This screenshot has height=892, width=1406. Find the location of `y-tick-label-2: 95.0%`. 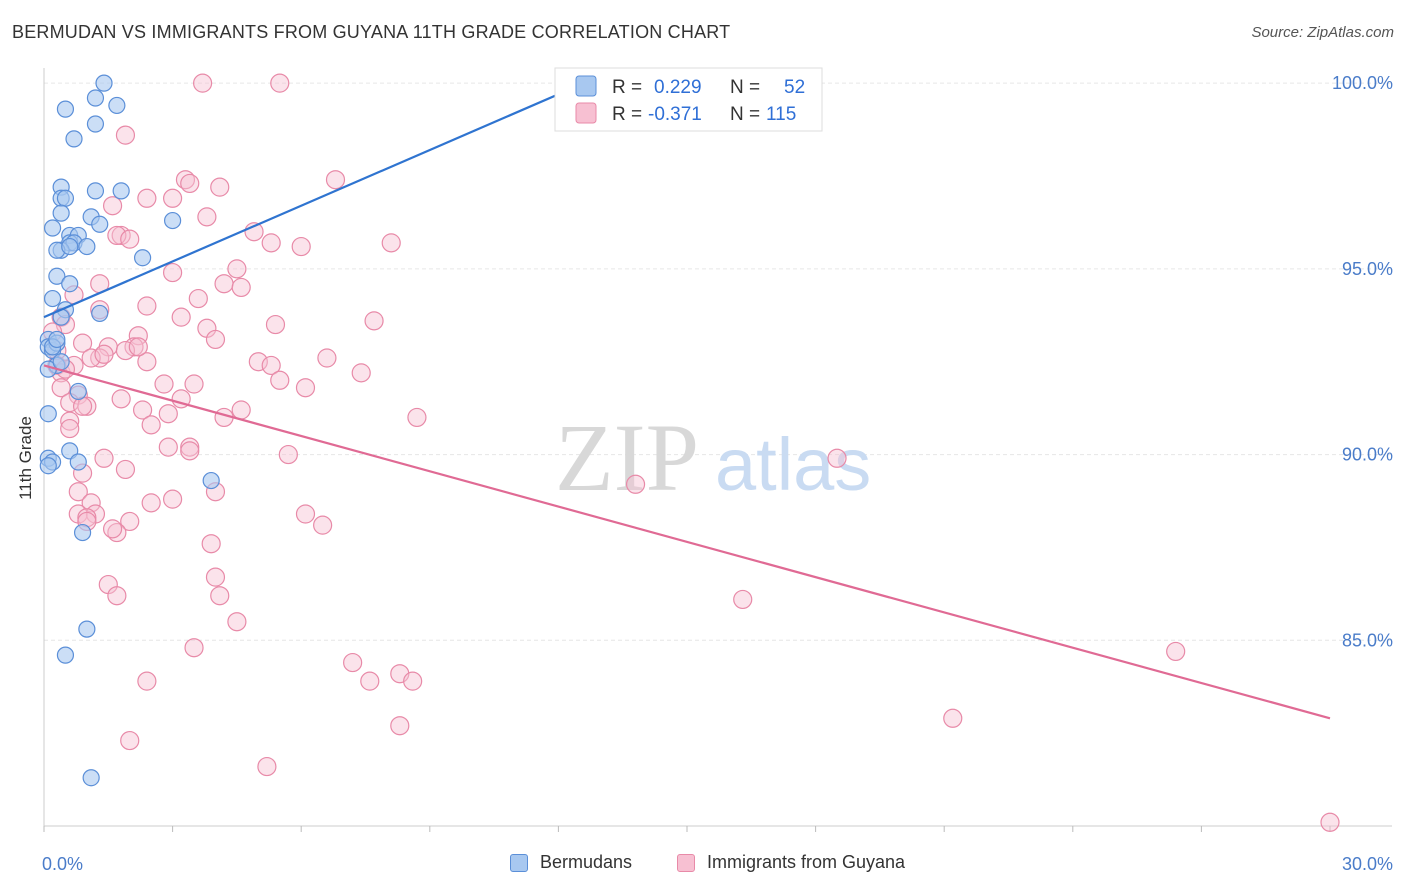

y-tick-label-2: 95.0% is located at coordinates (1367, 269).